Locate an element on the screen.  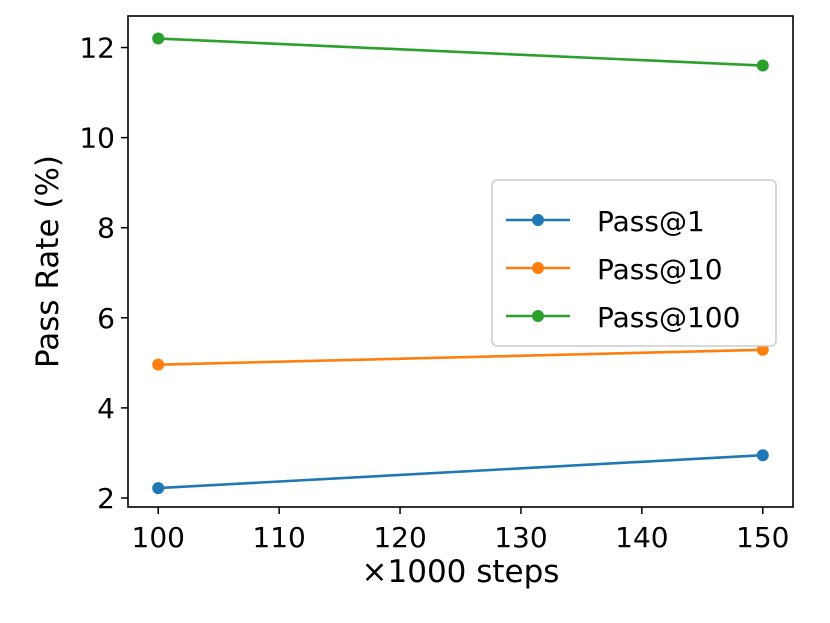
x-tick-label: 110 is located at coordinates (278, 537).